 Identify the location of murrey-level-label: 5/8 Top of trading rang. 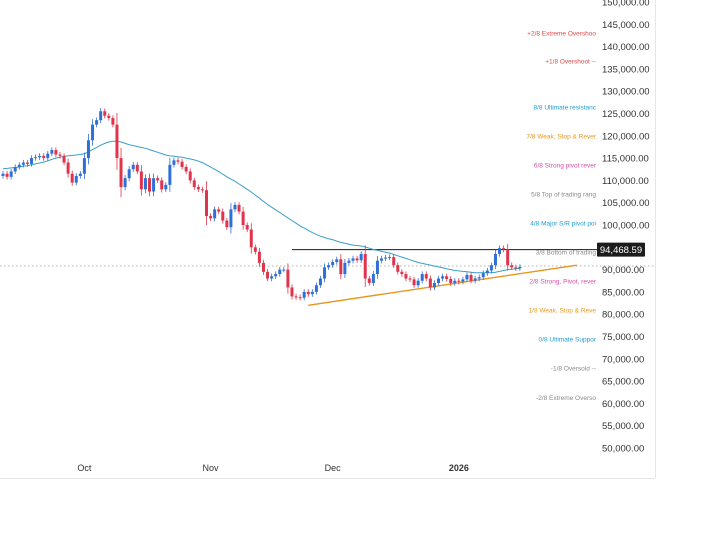
(563, 194).